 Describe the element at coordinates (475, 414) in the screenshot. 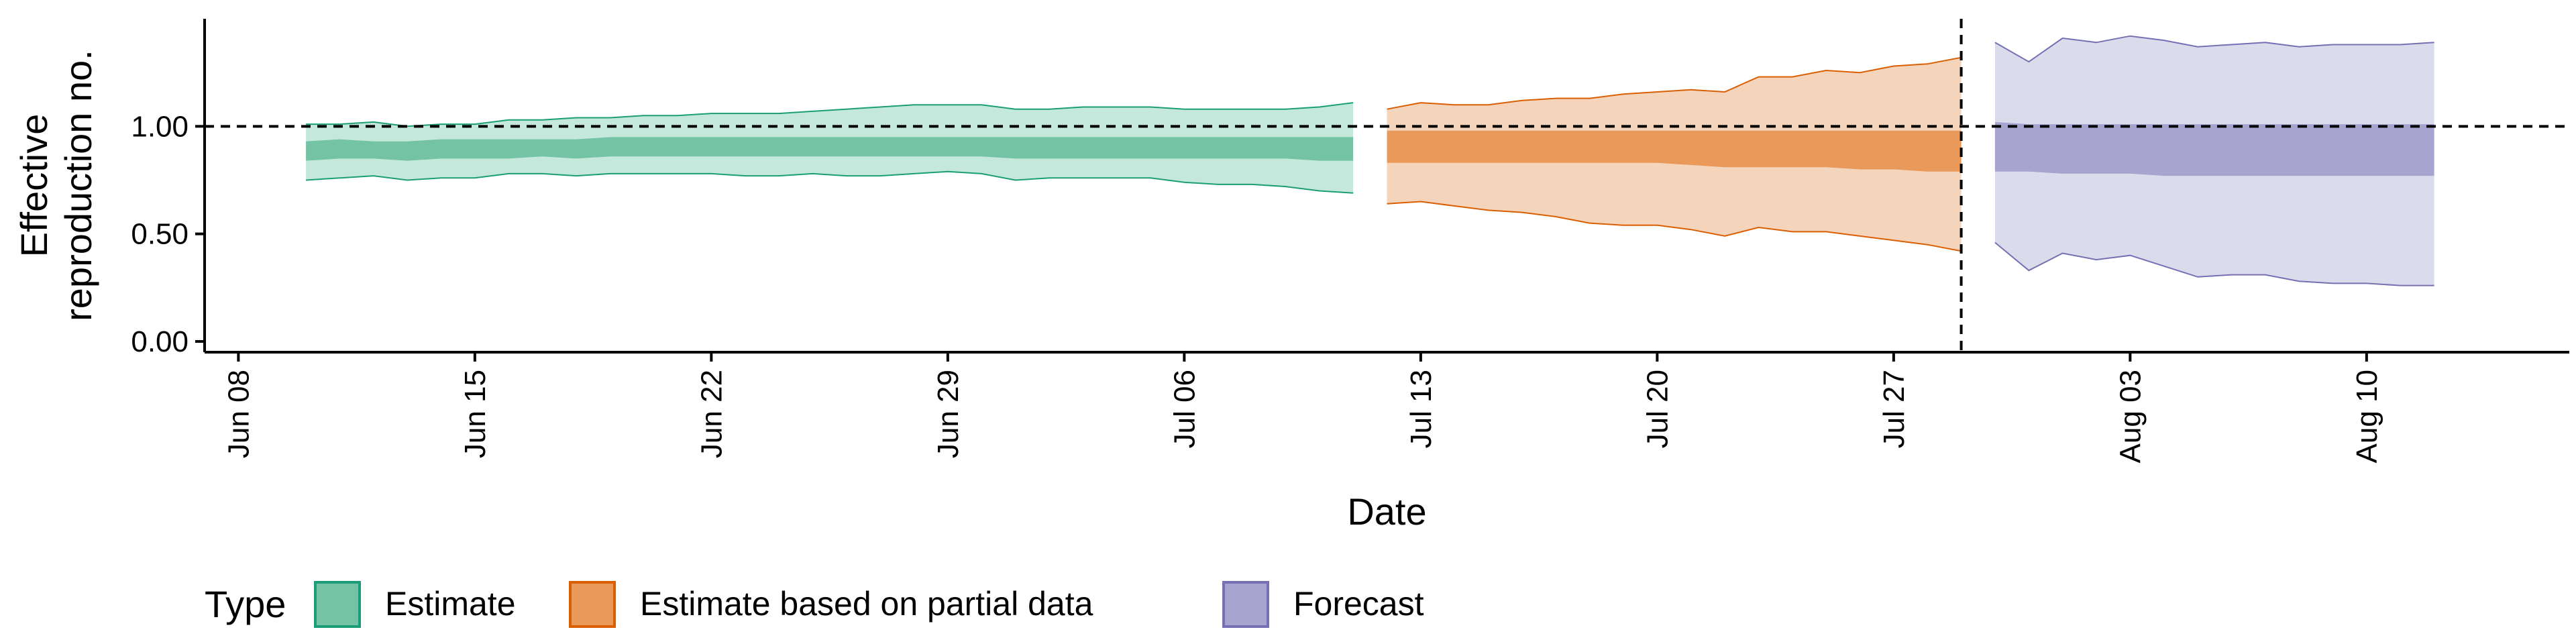

I see `x-tick-label: Jun 15` at that location.